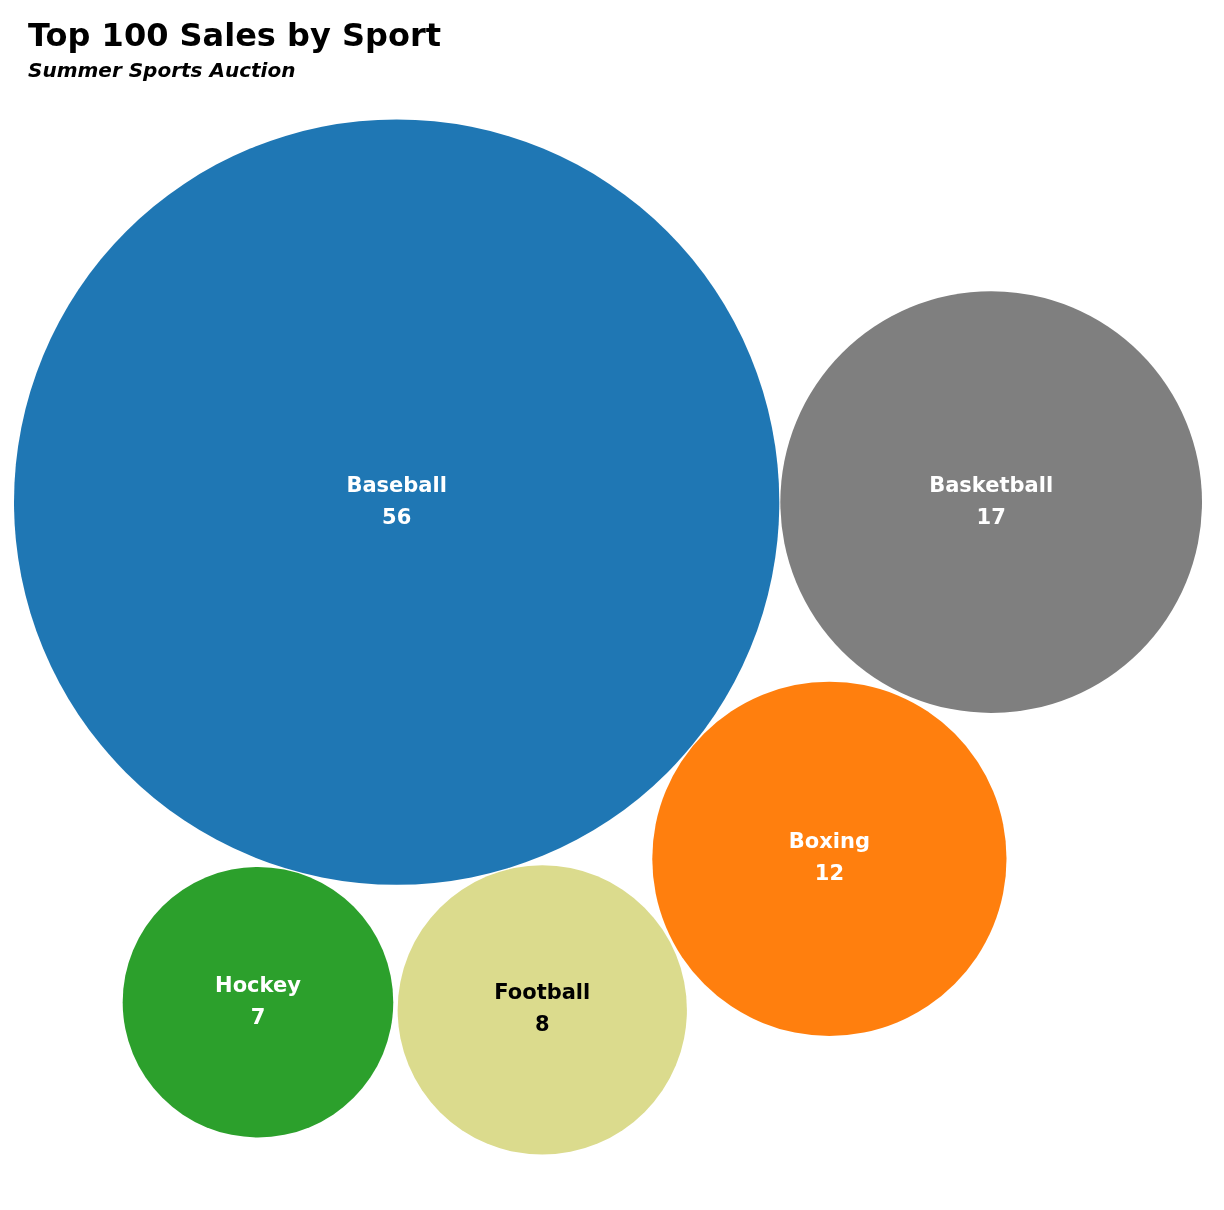 The width and height of the screenshot is (1224, 1210). What do you see at coordinates (258, 1016) in the screenshot?
I see `data-label: 7` at bounding box center [258, 1016].